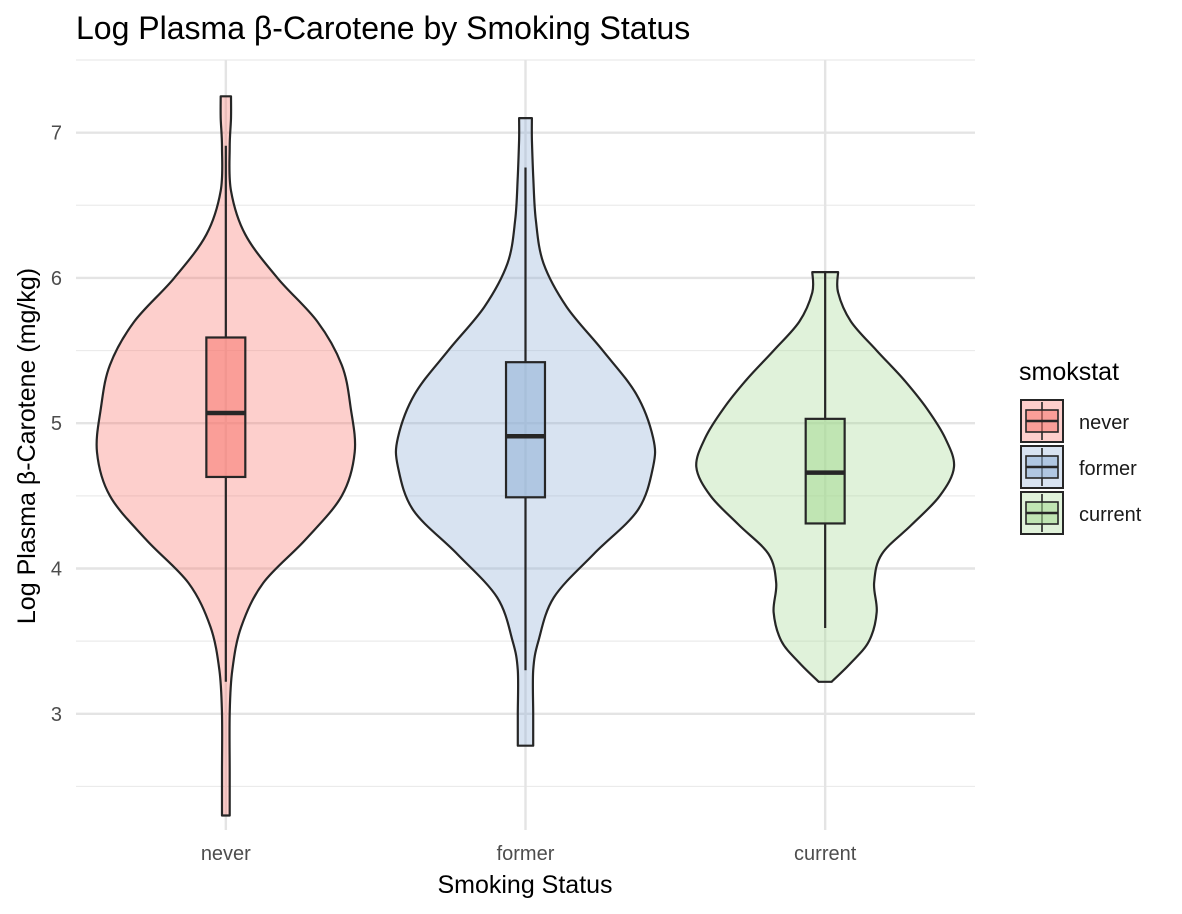 Image resolution: width=1182 pixels, height=914 pixels. Describe the element at coordinates (1108, 469) in the screenshot. I see `legend-label-former: former` at that location.